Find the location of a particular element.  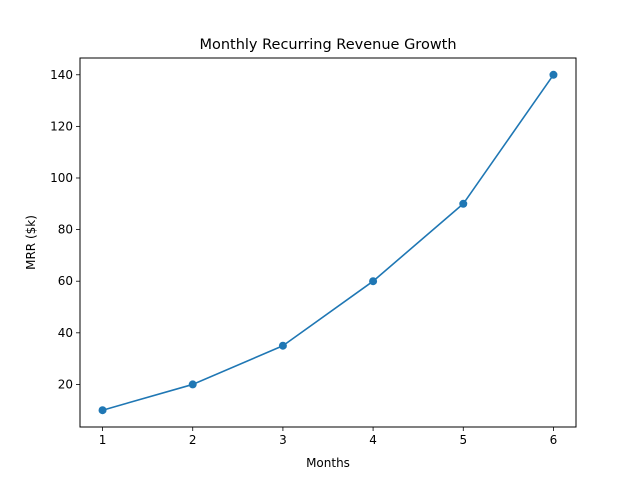

x-tick-label: 4 is located at coordinates (373, 440).